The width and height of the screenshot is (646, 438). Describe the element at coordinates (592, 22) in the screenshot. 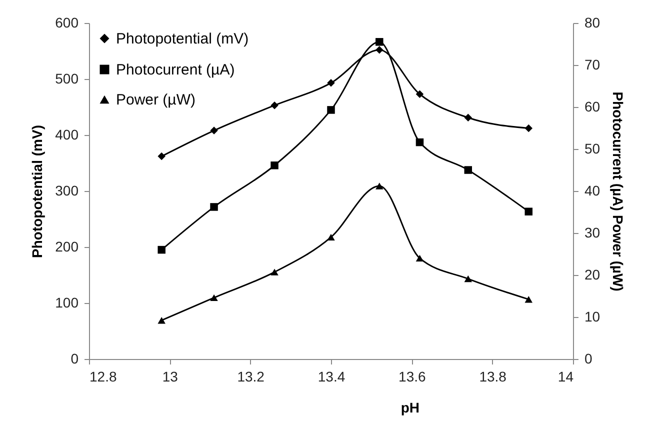

I see `y2-tick-label: 80` at that location.